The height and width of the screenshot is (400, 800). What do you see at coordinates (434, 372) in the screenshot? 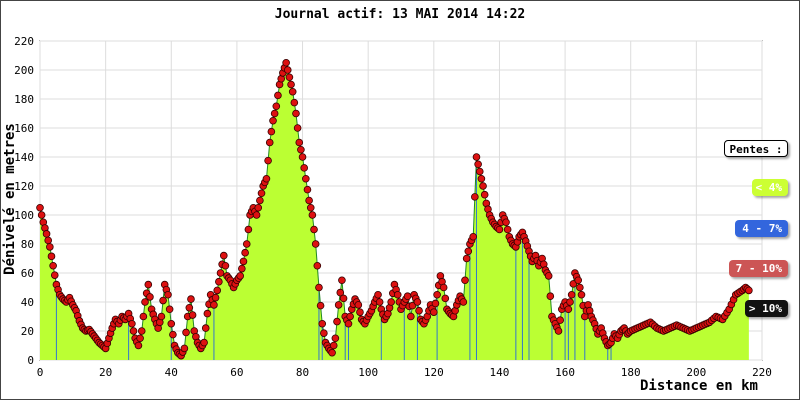
I see `x-tick-label: 120` at bounding box center [434, 372].